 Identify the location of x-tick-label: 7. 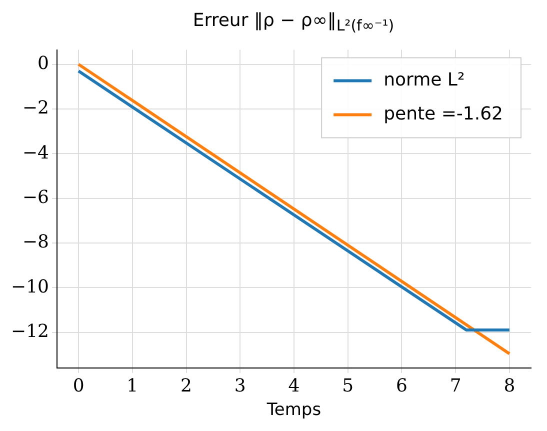
(456, 385).